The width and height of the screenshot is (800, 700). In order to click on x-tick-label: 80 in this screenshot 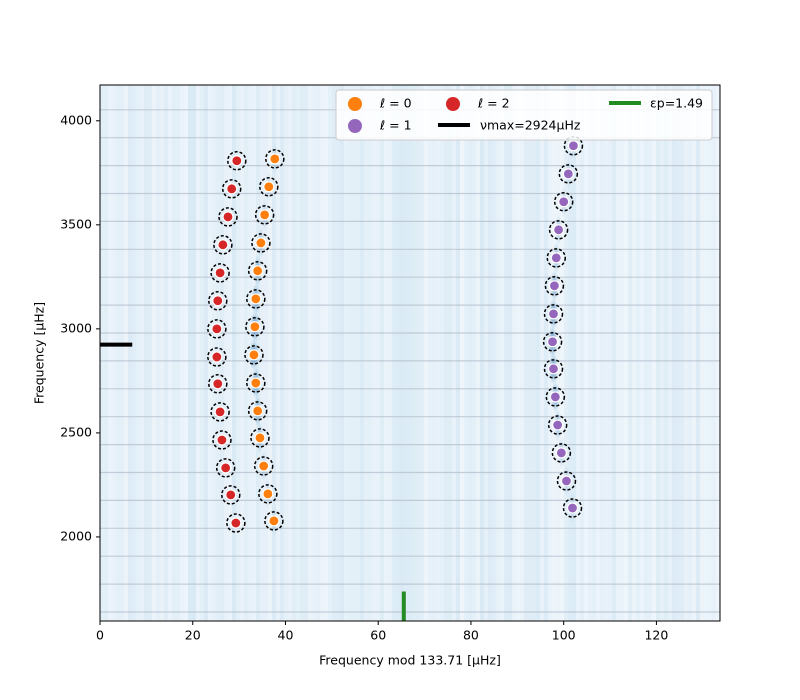, I will do `click(471, 635)`.